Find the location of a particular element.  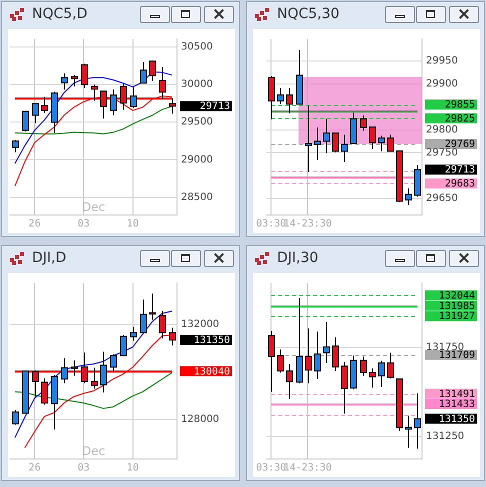

y-tick-label: 128000 is located at coordinates (200, 420).